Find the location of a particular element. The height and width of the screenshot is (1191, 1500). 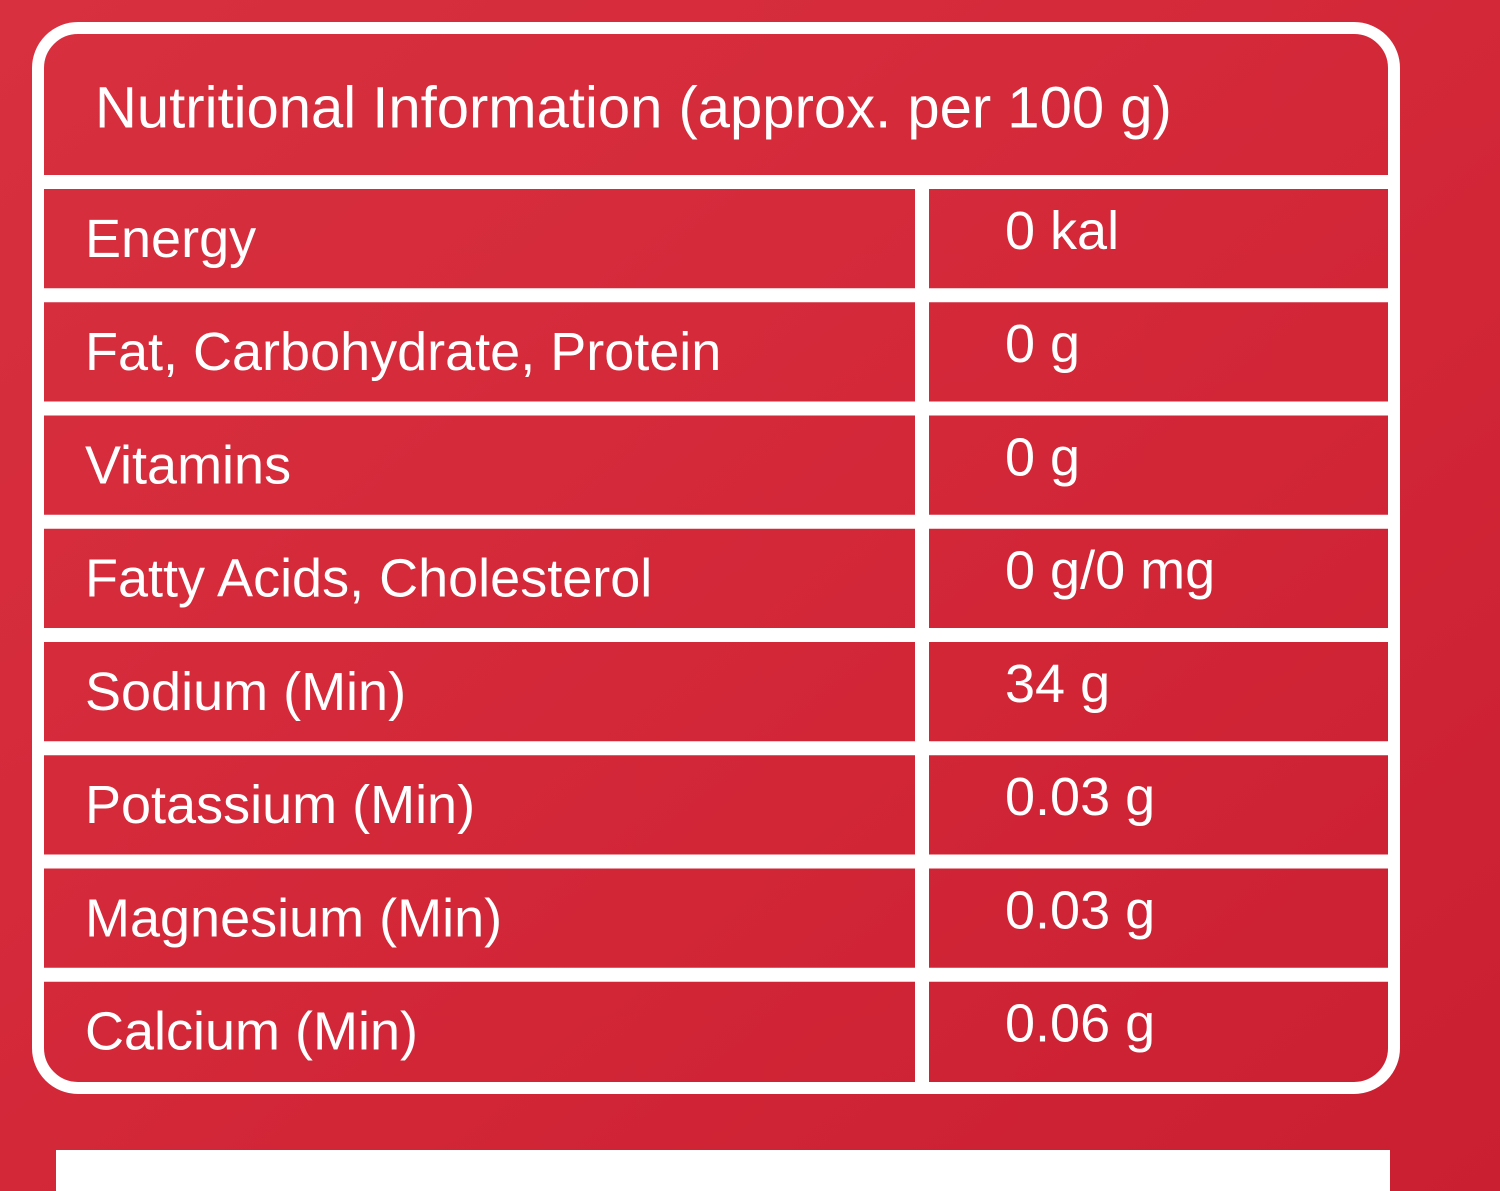

nutrient-name: Magnesium (Min) is located at coordinates (293, 918).